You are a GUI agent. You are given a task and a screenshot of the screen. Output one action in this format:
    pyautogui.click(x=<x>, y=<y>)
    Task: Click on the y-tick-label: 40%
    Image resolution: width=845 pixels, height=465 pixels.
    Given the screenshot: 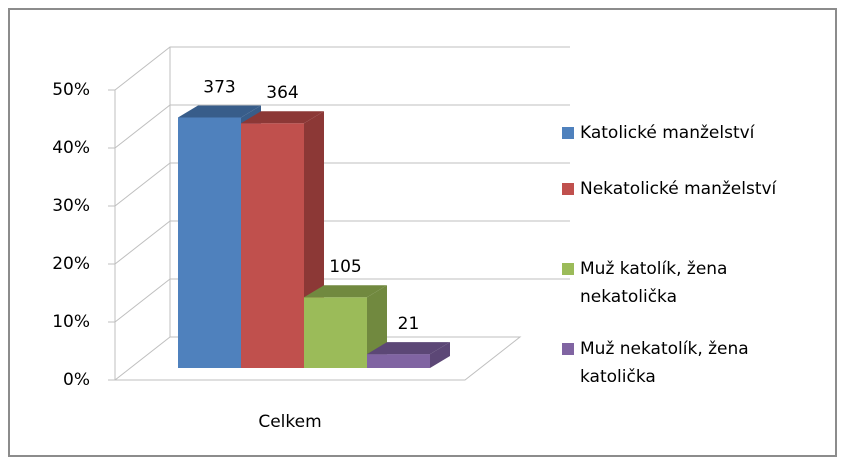 What is the action you would take?
    pyautogui.click(x=71, y=148)
    